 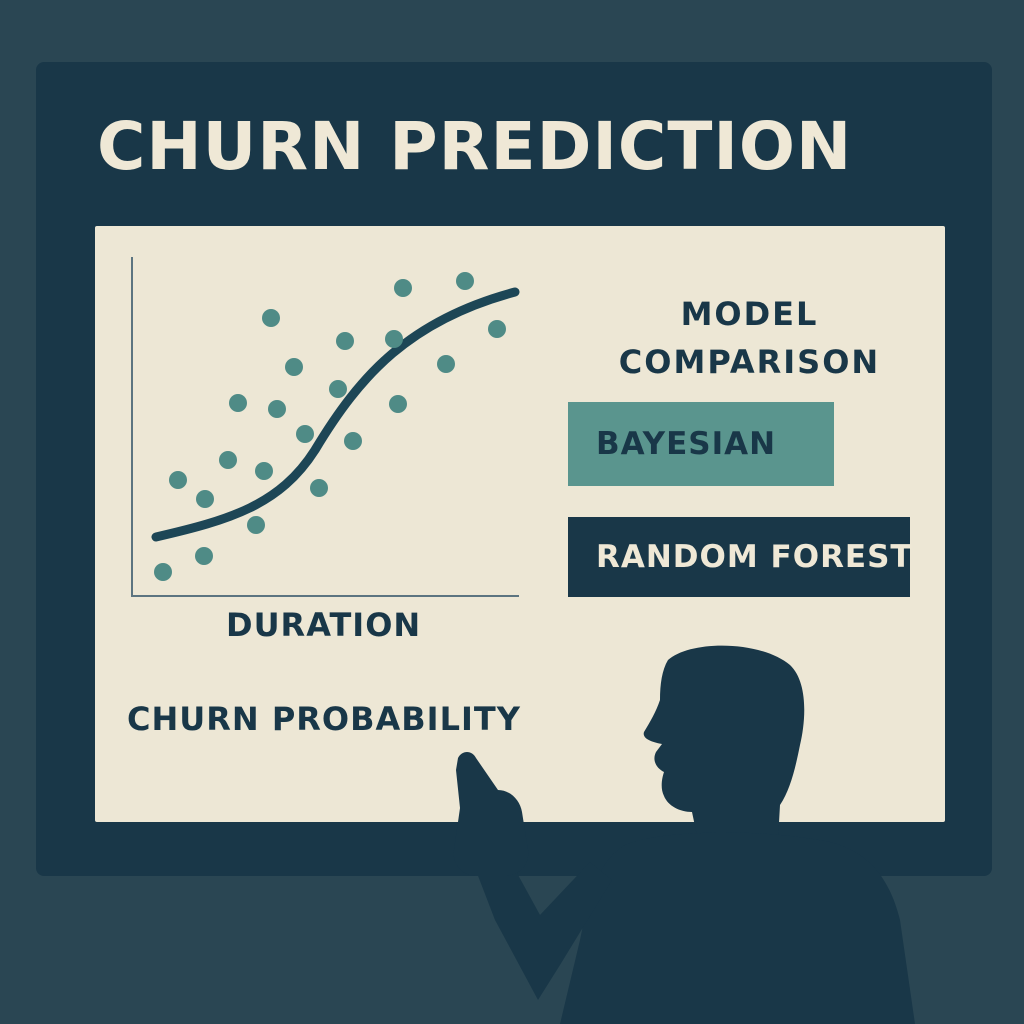 What do you see at coordinates (740, 557) in the screenshot?
I see `random-forest-button: RANDOM FOREST` at bounding box center [740, 557].